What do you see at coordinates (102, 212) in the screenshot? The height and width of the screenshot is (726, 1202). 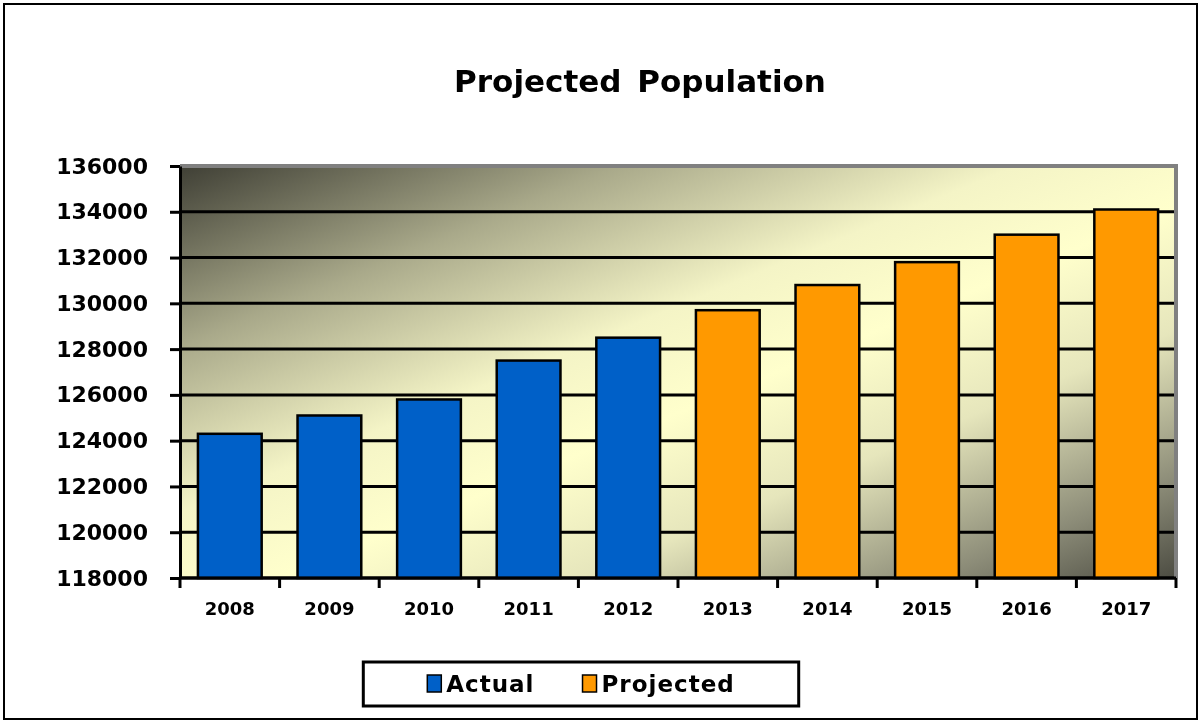 I see `y-tick-label: 134000` at bounding box center [102, 212].